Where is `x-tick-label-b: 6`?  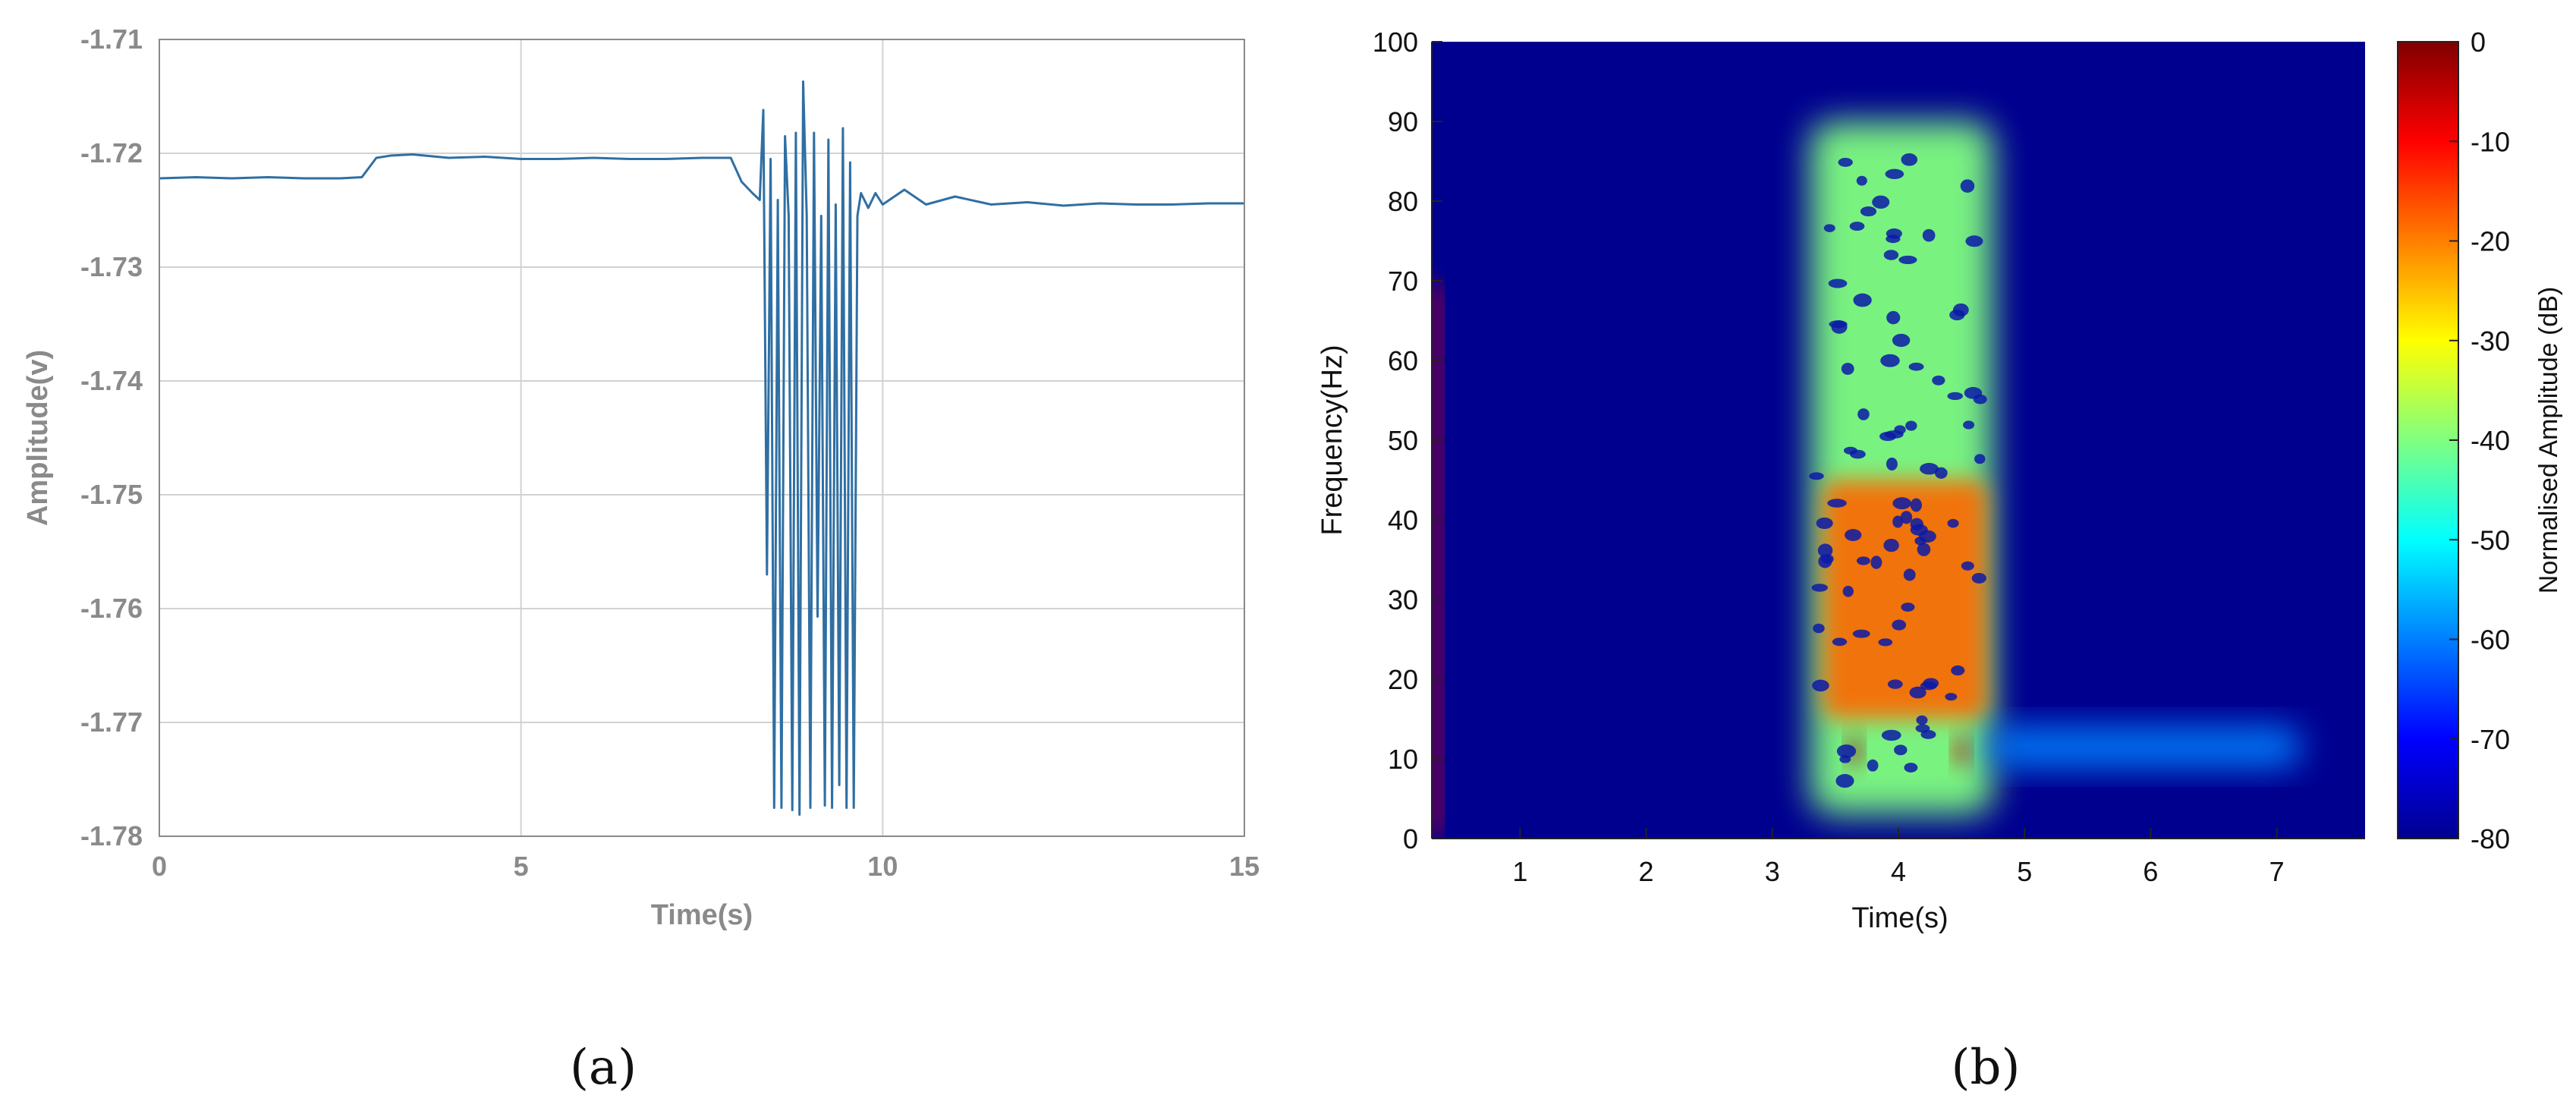
x-tick-label-b: 6 is located at coordinates (2150, 871).